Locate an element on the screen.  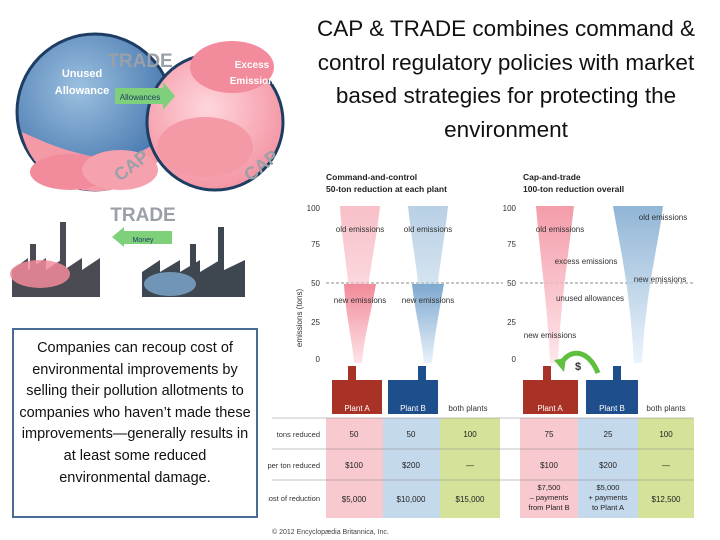
right-plant-b-old-plume is located at coordinates (638, 284).